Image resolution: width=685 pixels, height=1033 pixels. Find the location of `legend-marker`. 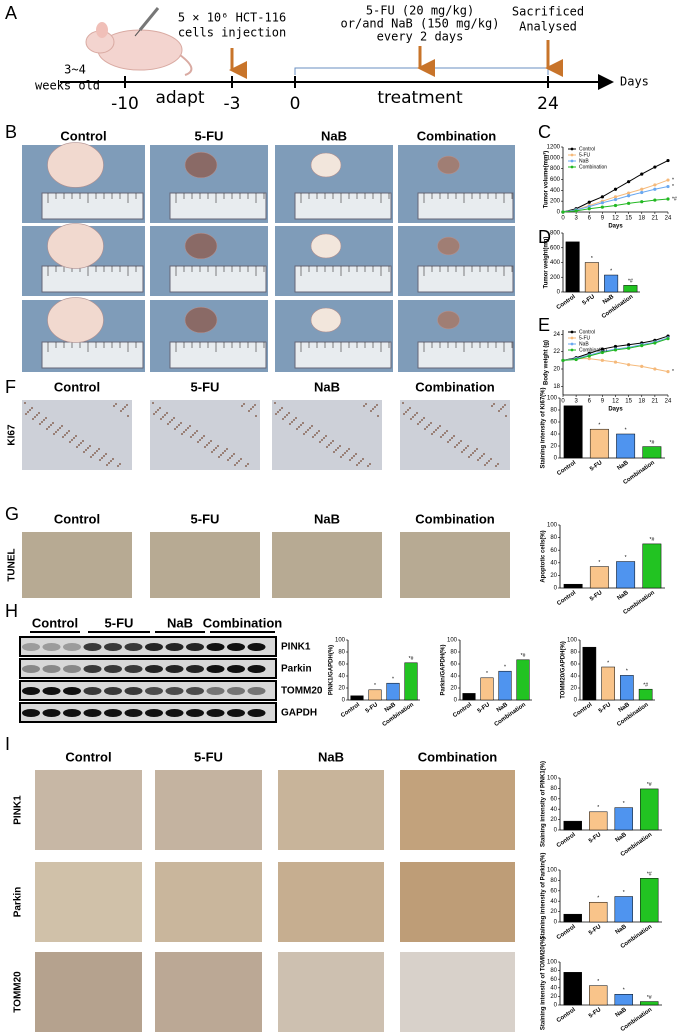

legend-marker is located at coordinates (572, 149).